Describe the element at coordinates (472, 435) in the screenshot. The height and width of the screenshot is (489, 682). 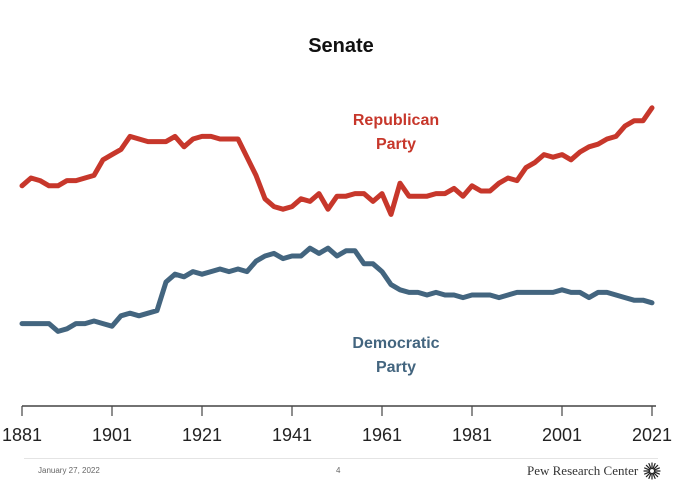
I see `x-tick-label: 1981` at that location.